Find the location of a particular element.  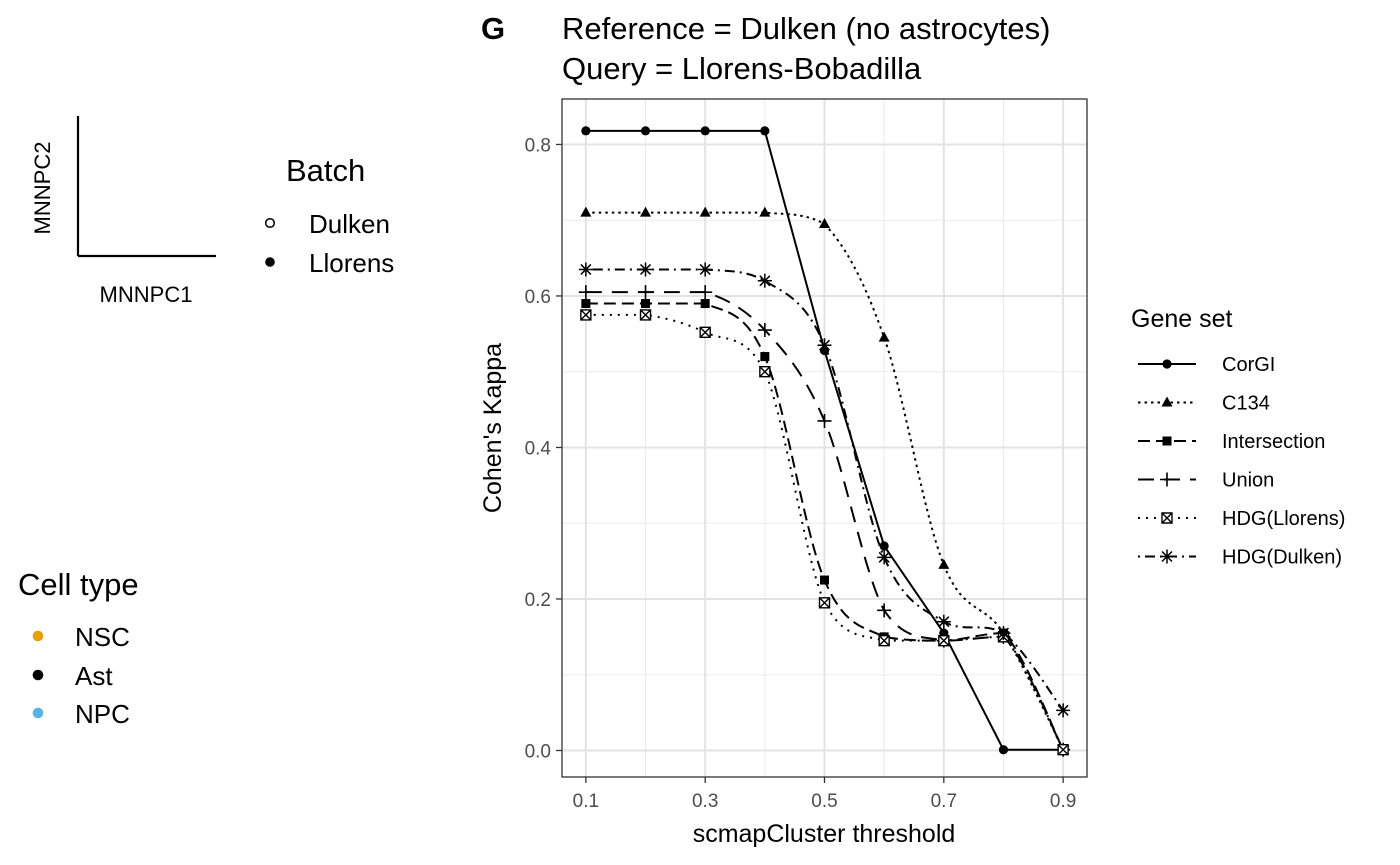

x-tick-label: 0.1 is located at coordinates (586, 801).